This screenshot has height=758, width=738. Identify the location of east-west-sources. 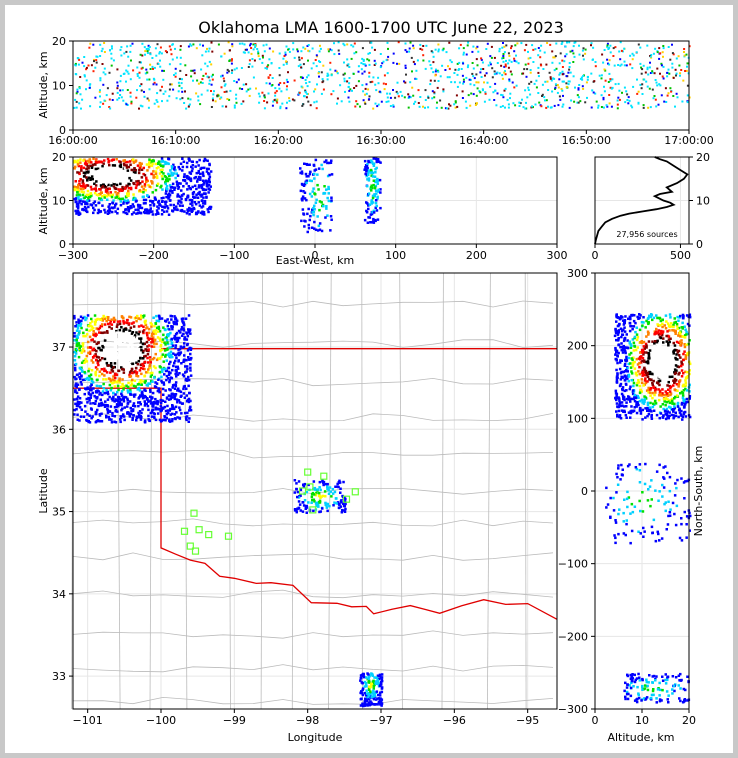
(227, 195).